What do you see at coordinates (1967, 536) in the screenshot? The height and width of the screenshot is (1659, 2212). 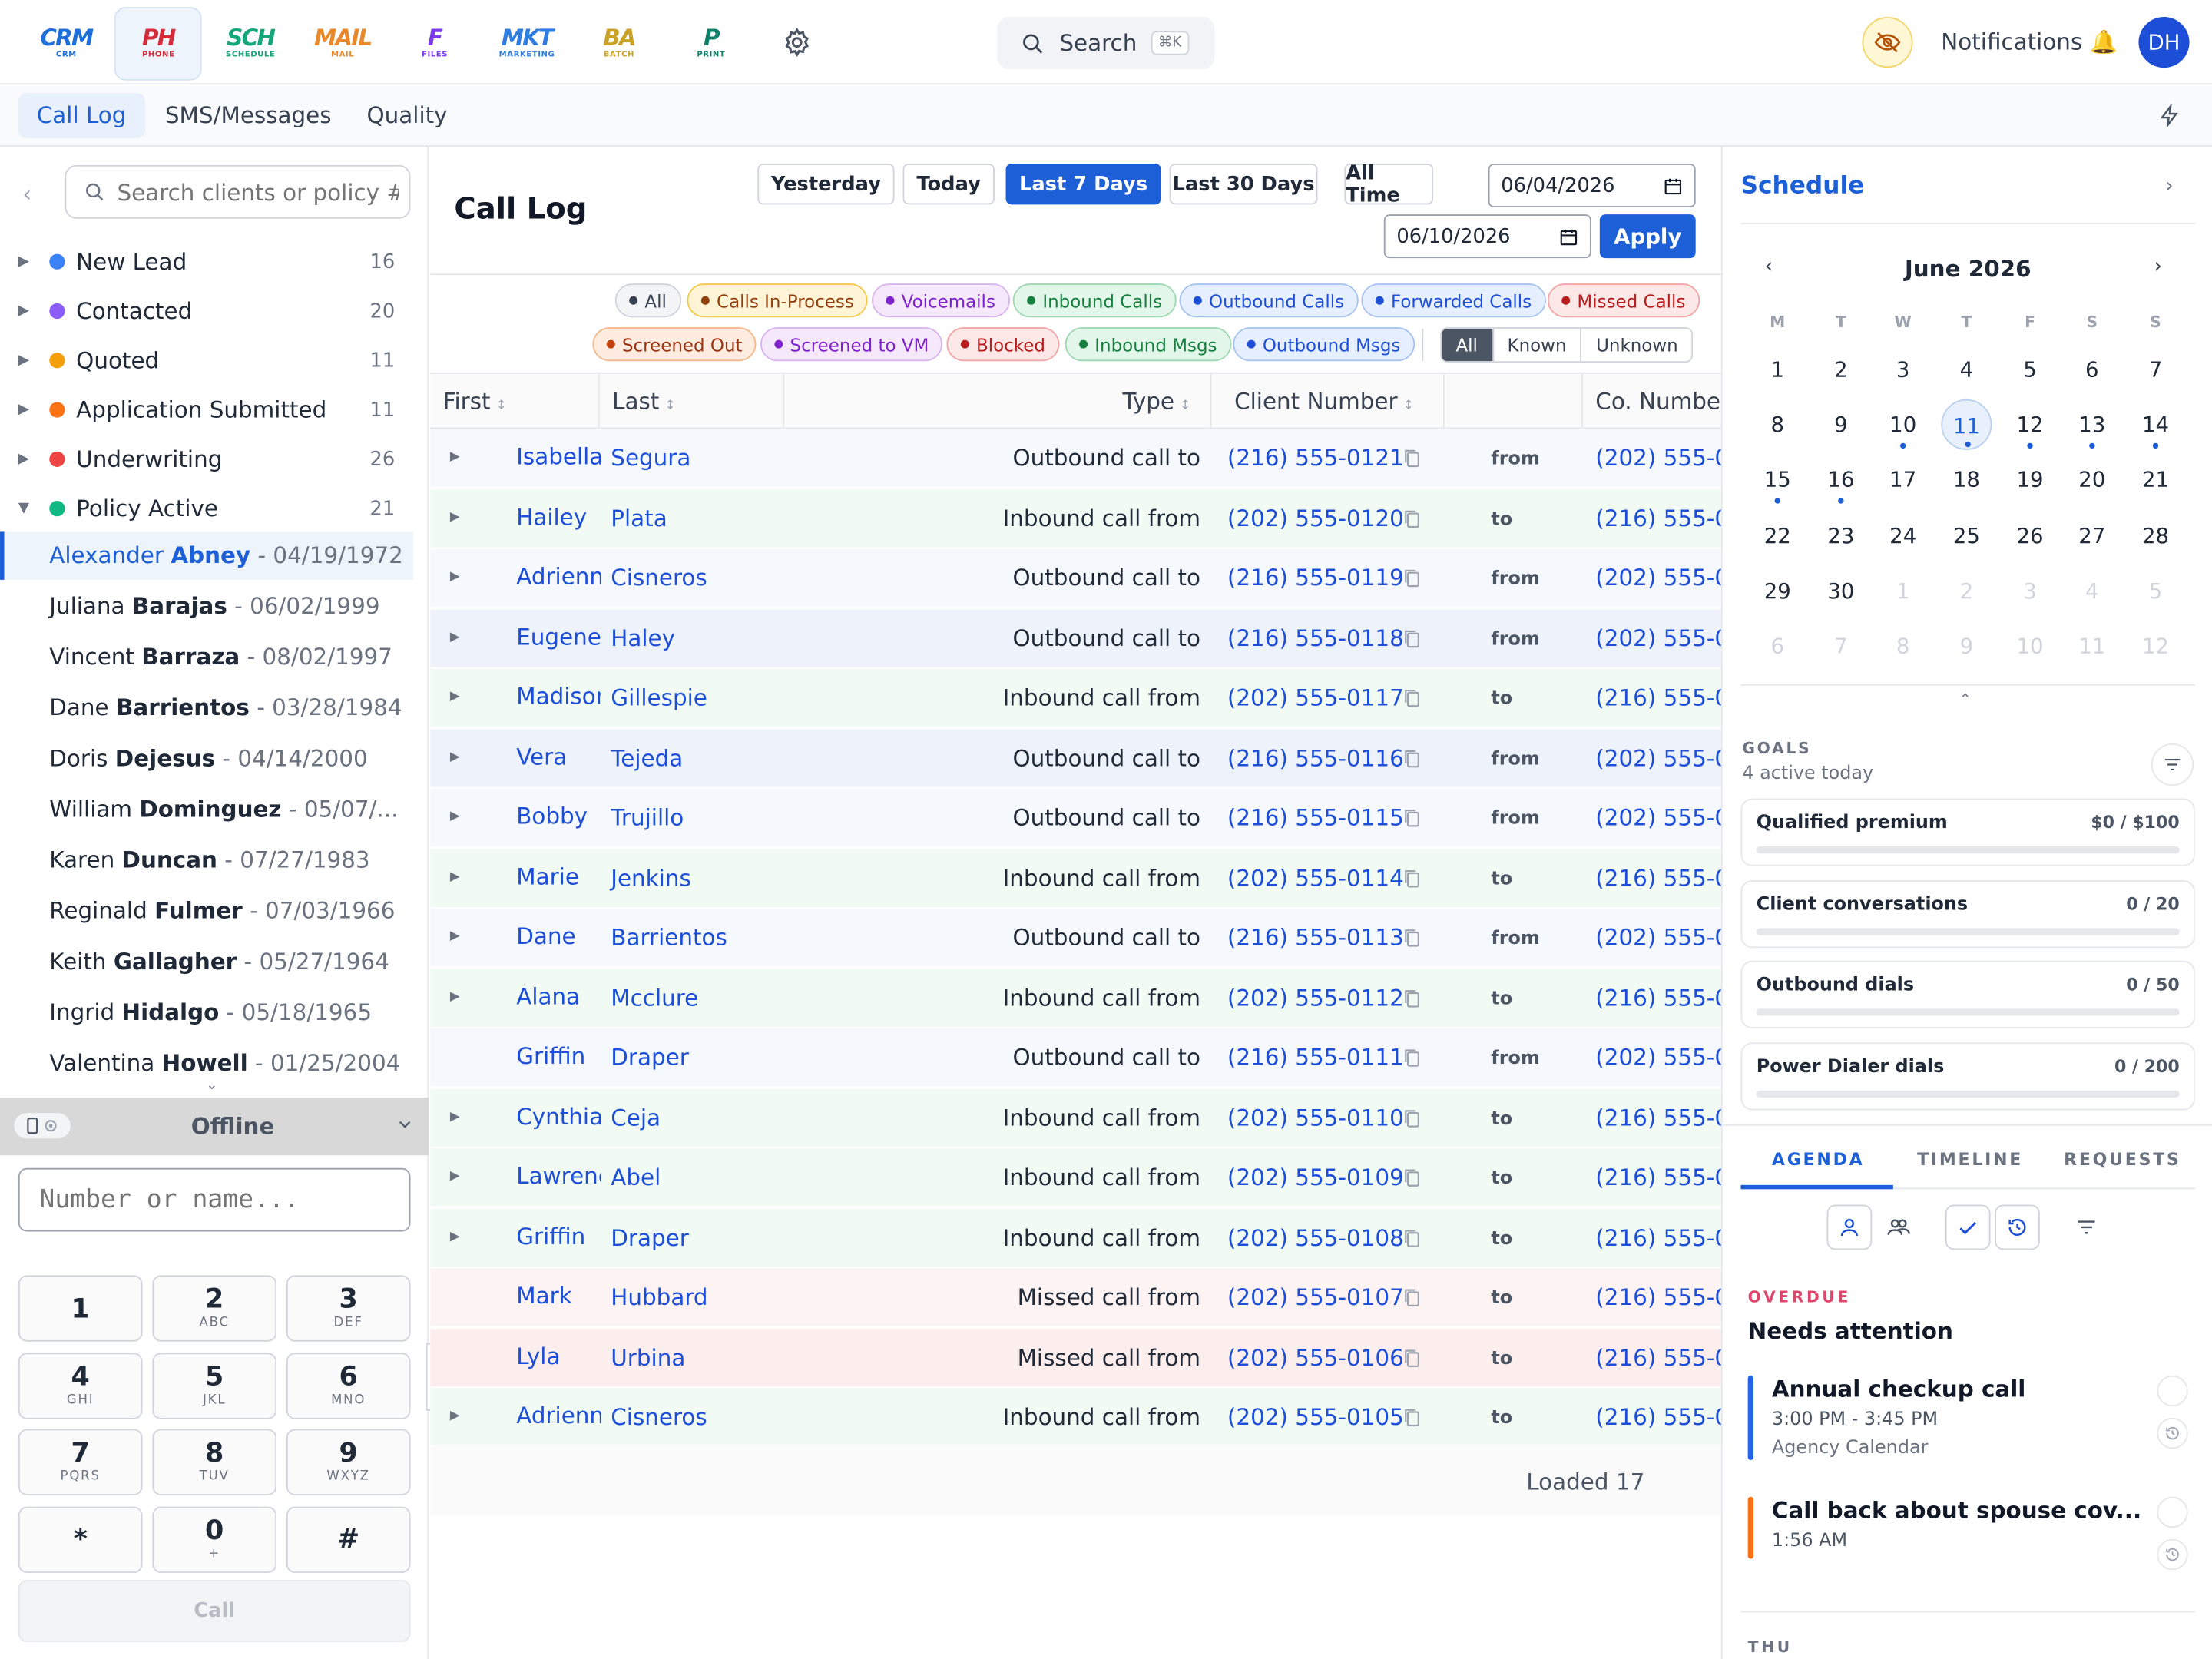 I see `calendar-day: 25` at bounding box center [1967, 536].